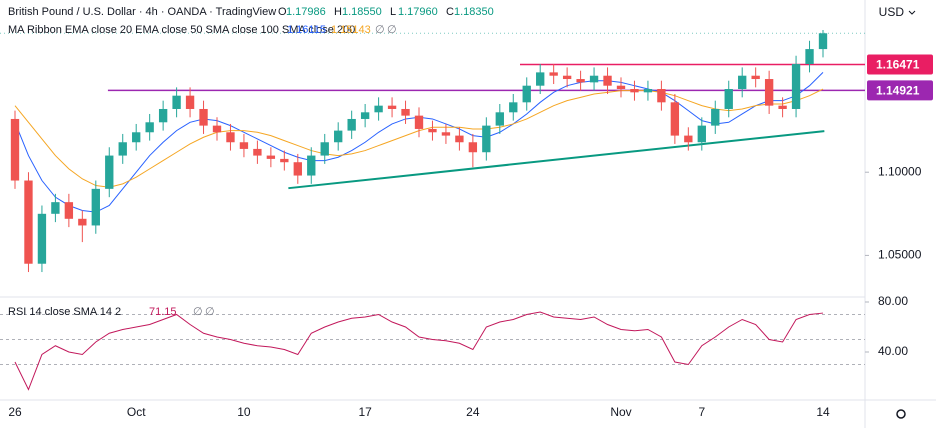  I want to click on indicator-value: 1.15143, so click(351, 30).